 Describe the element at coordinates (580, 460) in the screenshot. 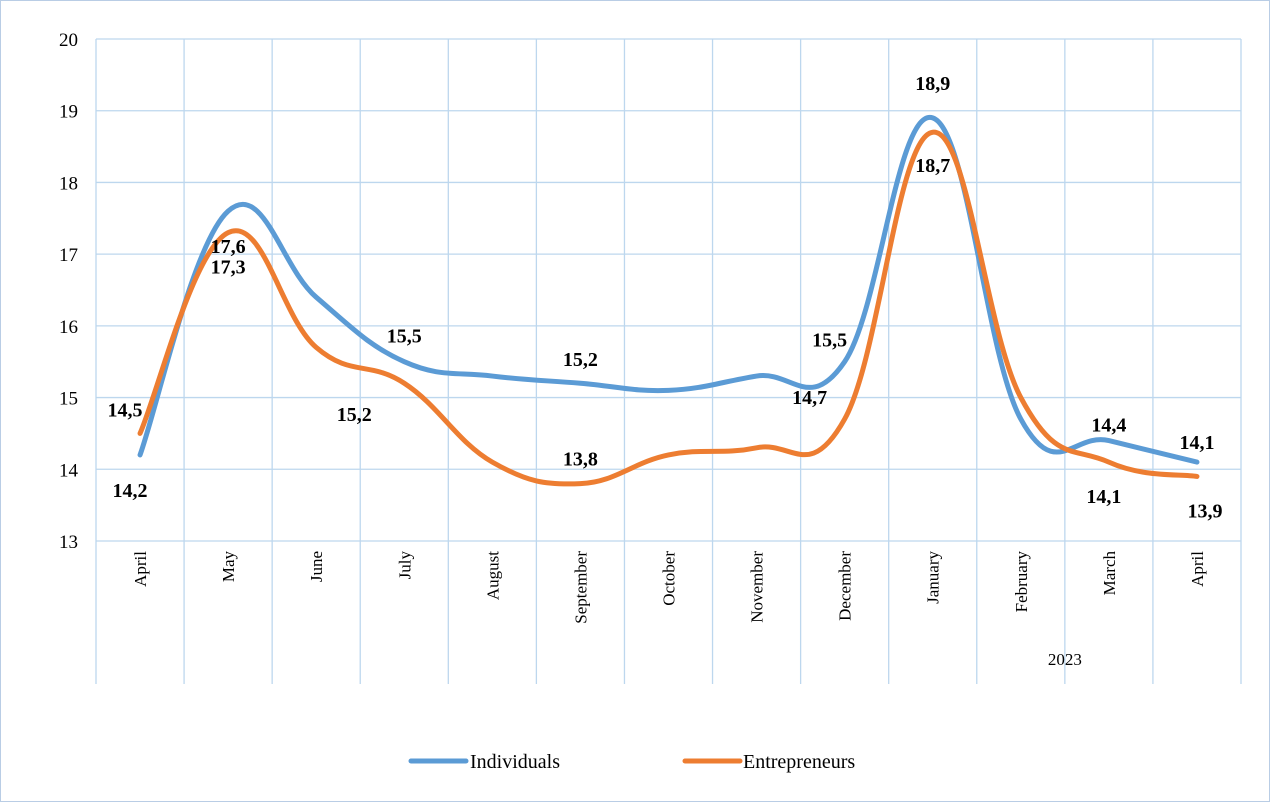

I see `data-label-entrepreneurs: 13,8` at that location.